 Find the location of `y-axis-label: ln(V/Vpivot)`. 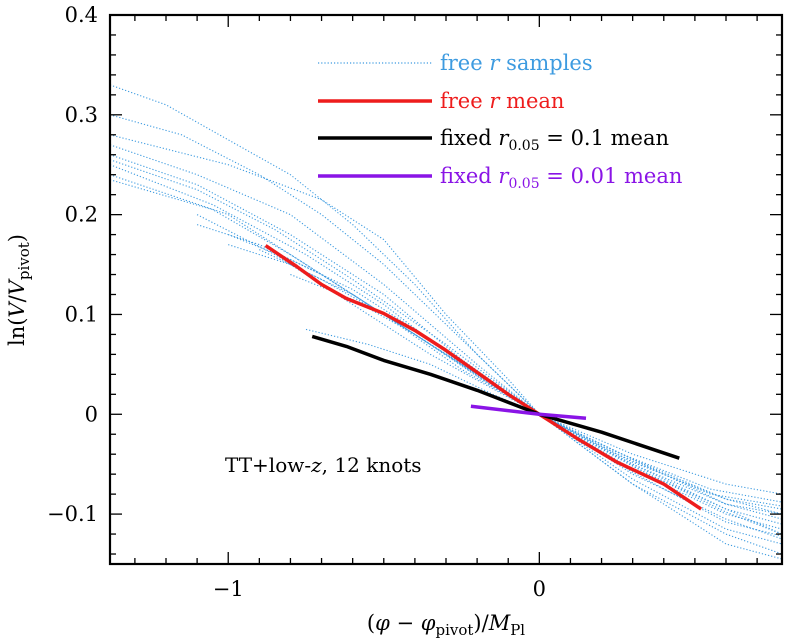

y-axis-label: ln(V/Vpivot) is located at coordinates (19, 290).